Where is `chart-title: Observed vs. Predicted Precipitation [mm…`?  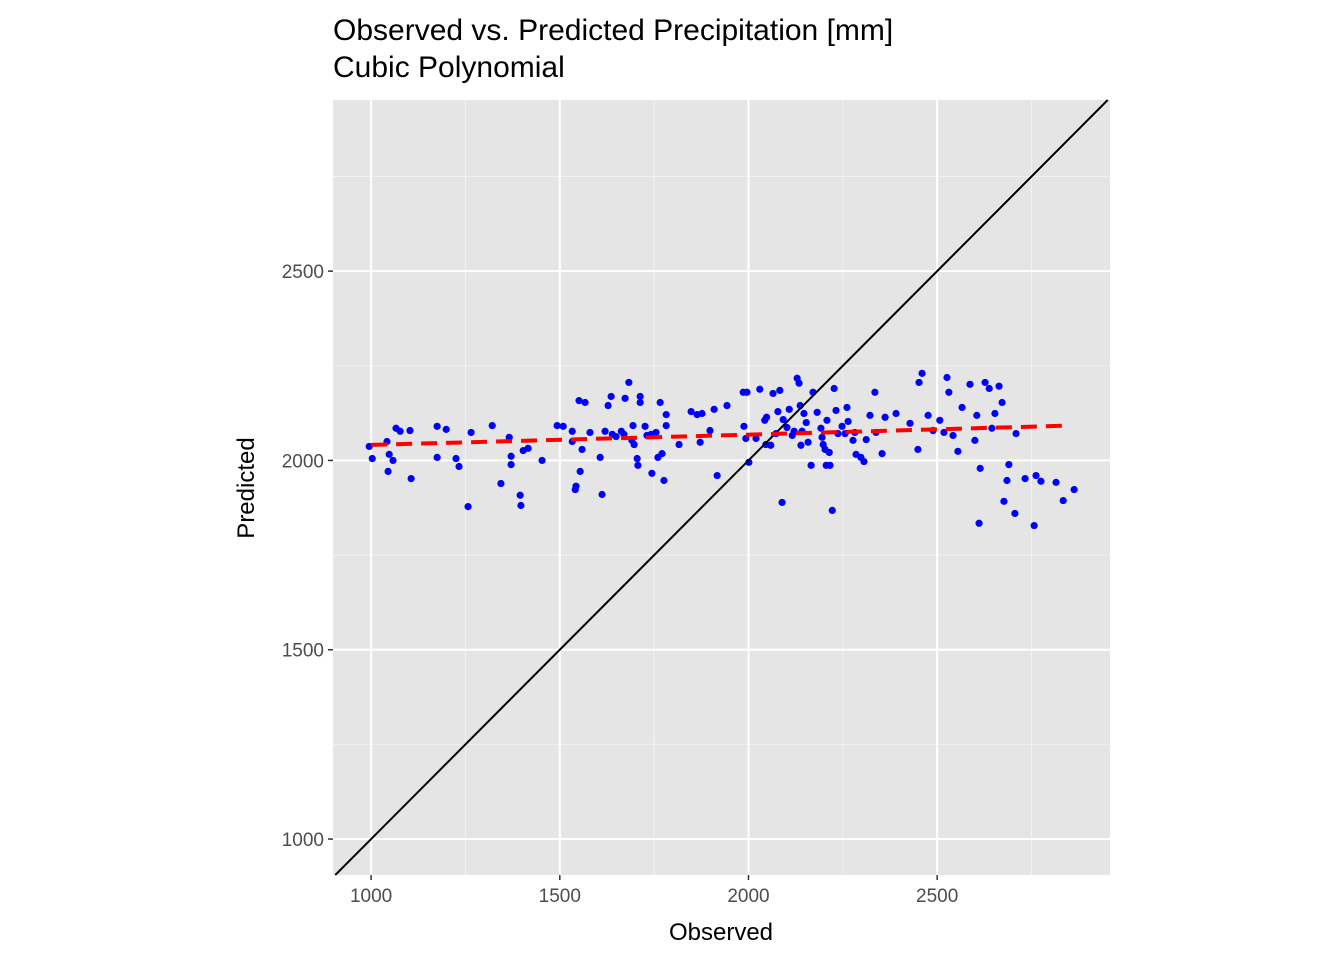
chart-title: Observed vs. Predicted Precipitation [mm… is located at coordinates (613, 30).